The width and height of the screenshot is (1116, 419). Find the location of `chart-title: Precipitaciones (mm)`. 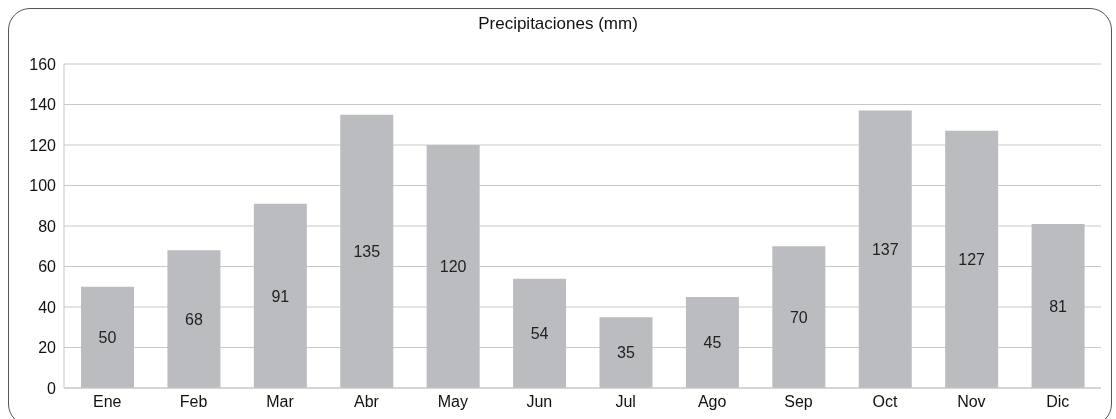

chart-title: Precipitaciones (mm) is located at coordinates (558, 24).